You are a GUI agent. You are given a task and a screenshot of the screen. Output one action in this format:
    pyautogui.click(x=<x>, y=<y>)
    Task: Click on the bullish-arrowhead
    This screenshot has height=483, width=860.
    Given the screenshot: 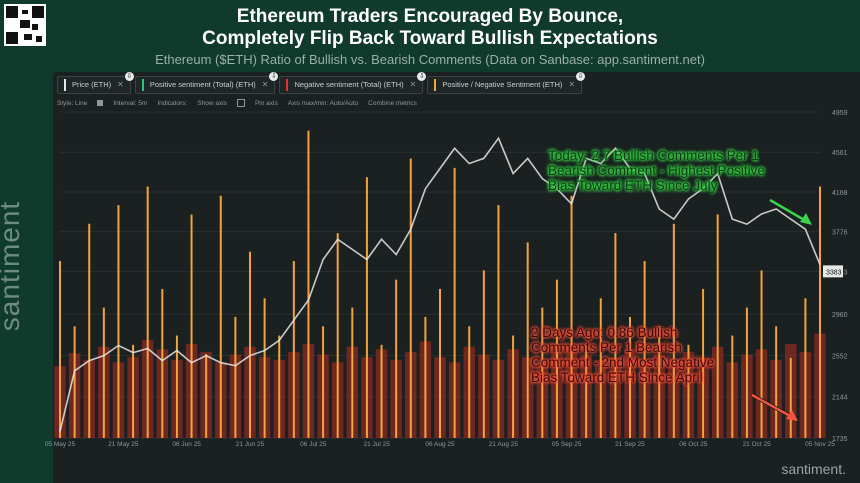 What is the action you would take?
    pyautogui.click(x=806, y=219)
    